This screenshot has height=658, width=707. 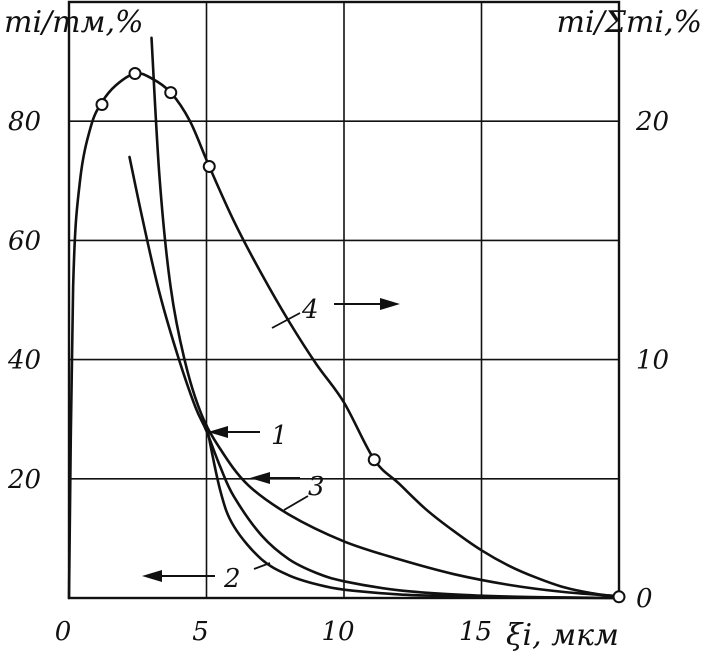 I want to click on y-left-tick-label: 20, so click(x=24, y=480).